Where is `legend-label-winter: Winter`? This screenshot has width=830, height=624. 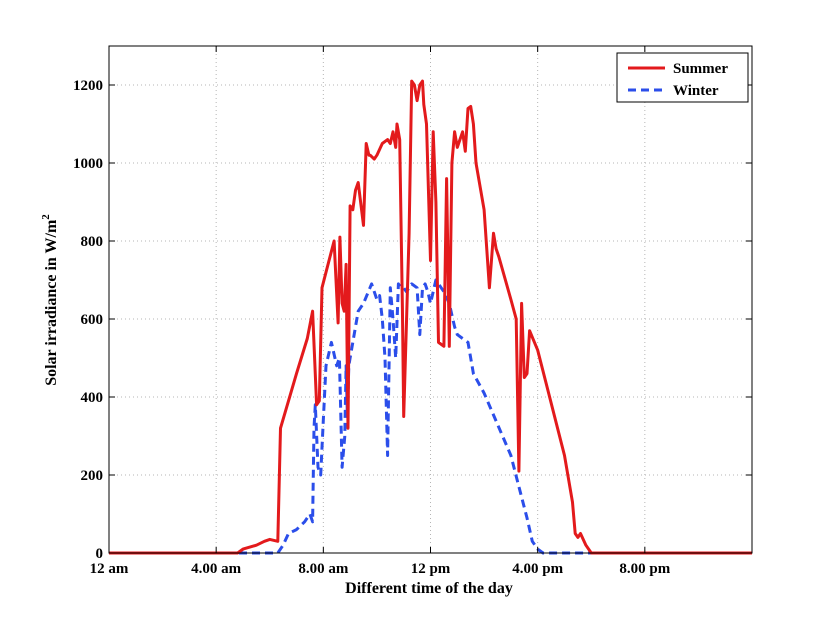 legend-label-winter: Winter is located at coordinates (696, 91).